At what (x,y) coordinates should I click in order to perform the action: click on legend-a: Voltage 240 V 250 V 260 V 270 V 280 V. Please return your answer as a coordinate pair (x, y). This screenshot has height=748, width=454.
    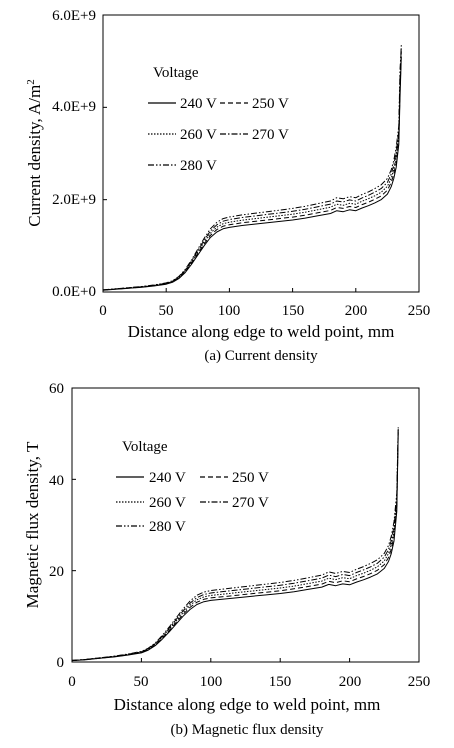
    Looking at the image, I should click on (218, 119).